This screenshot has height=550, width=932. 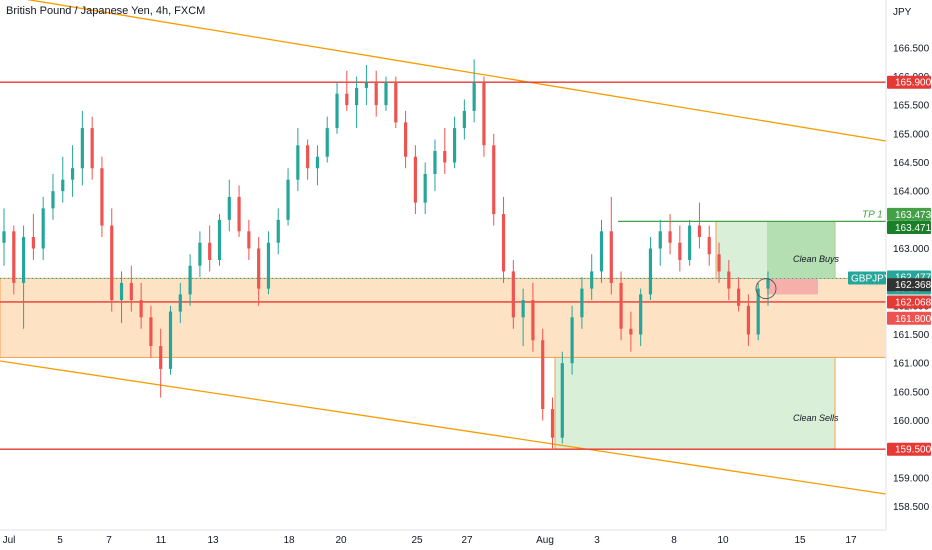 I want to click on price-tag-159500-text: 159.500, so click(x=913, y=450).